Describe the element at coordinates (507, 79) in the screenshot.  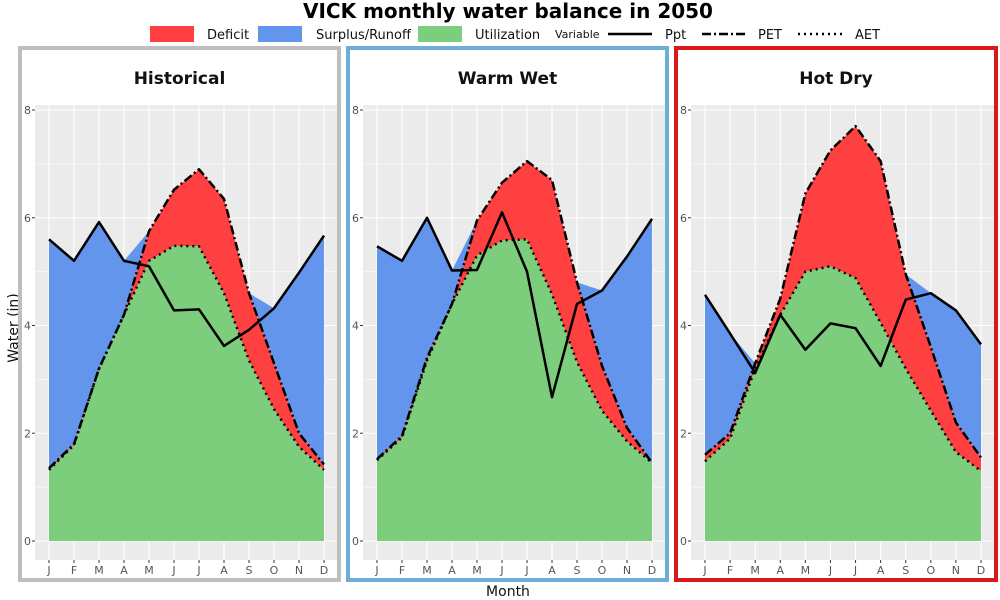
I see `panel-title-warm-wet: Warm Wet` at that location.